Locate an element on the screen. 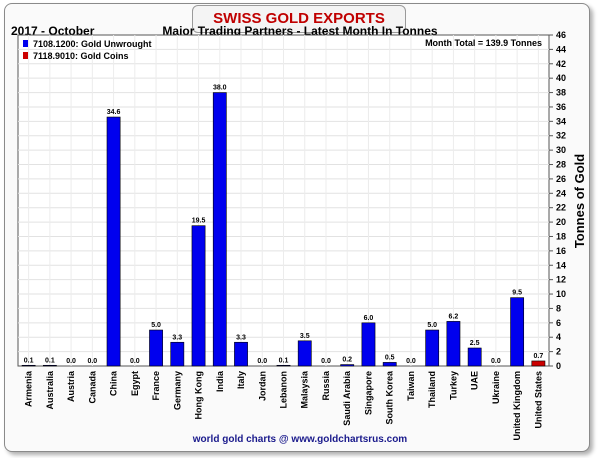 The height and width of the screenshot is (458, 600). y-tick-label: 14 is located at coordinates (561, 265).